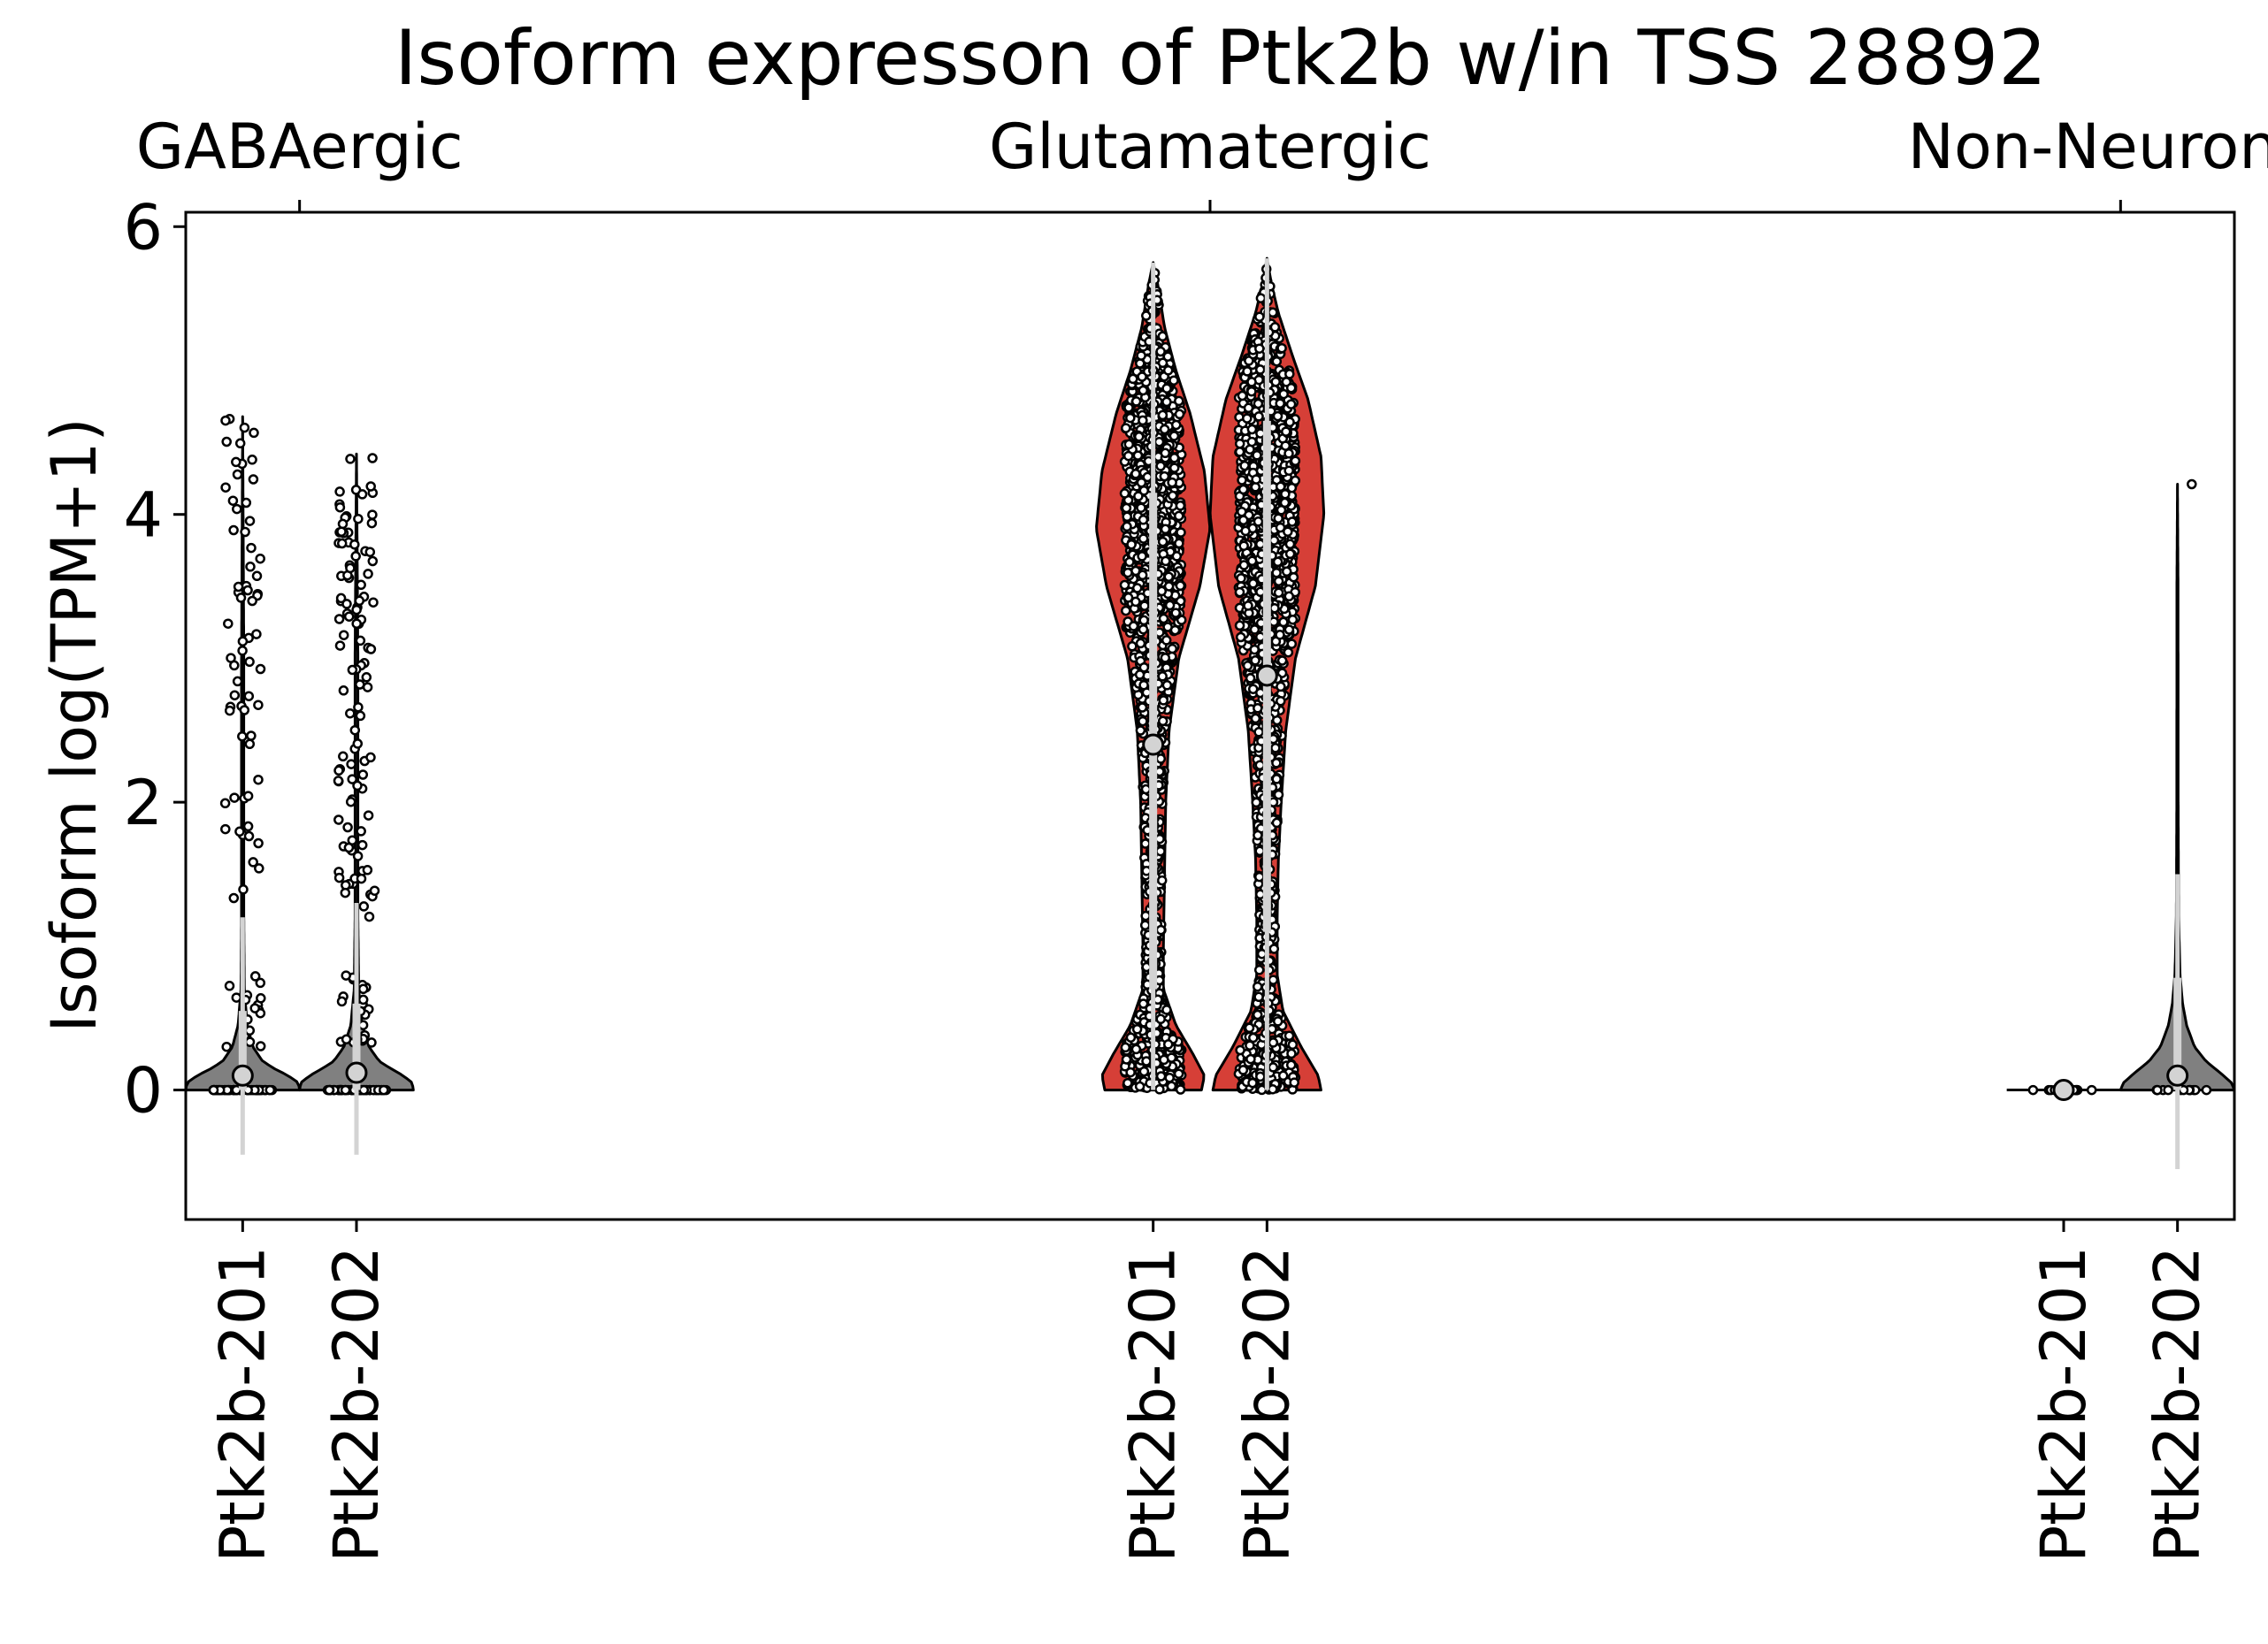  What do you see at coordinates (1210, 147) in the screenshot?
I see `group-label: Glutamatergic` at bounding box center [1210, 147].